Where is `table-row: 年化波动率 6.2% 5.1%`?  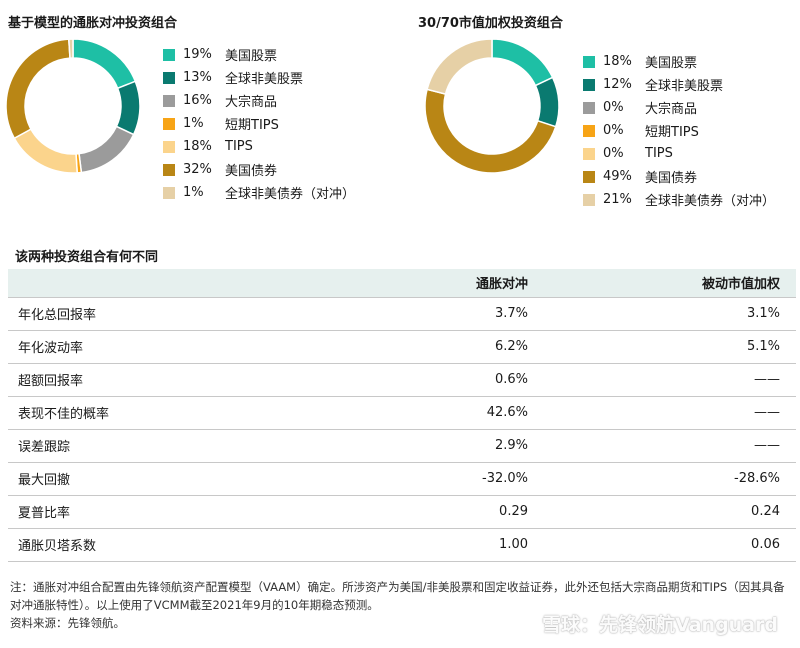
table-row: 年化波动率 6.2% 5.1% is located at coordinates (402, 347).